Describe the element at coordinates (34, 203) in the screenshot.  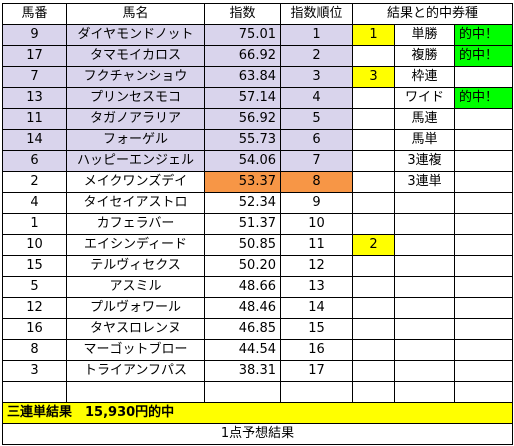
I see `umaban-cell: 4` at that location.